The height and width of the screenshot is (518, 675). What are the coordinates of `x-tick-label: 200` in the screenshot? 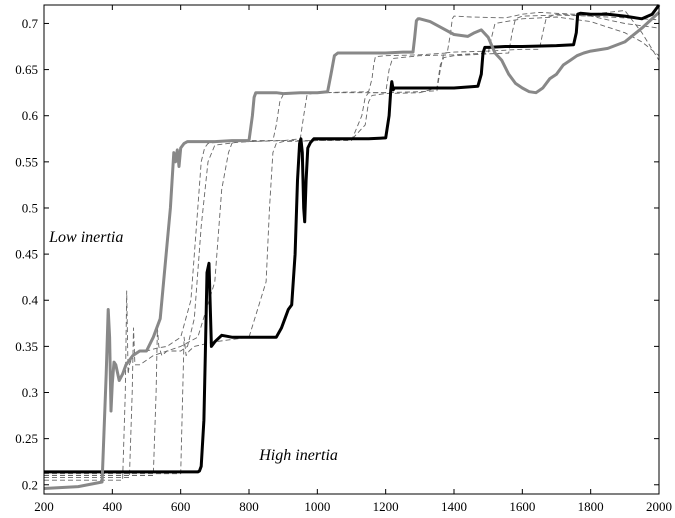 It's located at (44, 506).